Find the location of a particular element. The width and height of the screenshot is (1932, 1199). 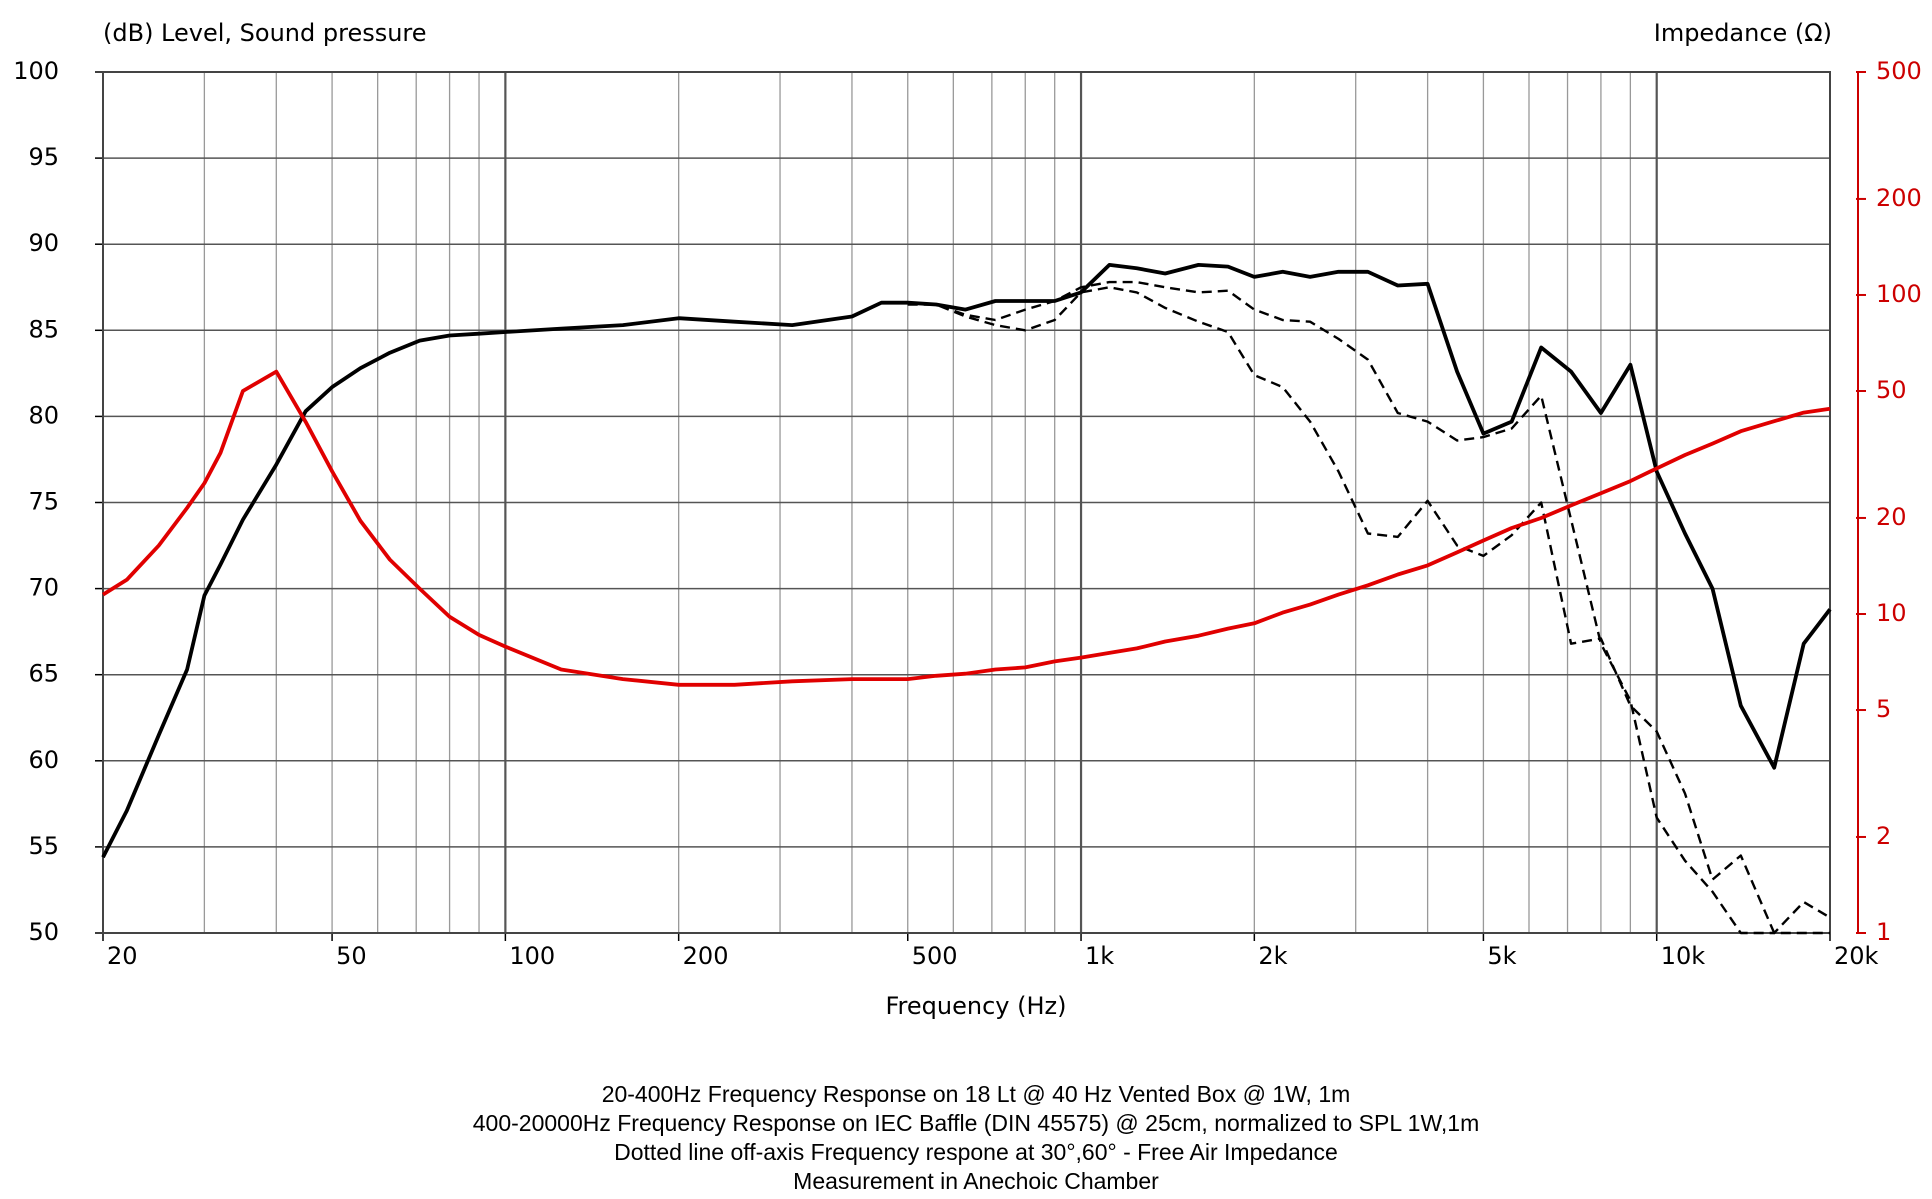

x-axis-label: Frequency (Hz) is located at coordinates (976, 1006).